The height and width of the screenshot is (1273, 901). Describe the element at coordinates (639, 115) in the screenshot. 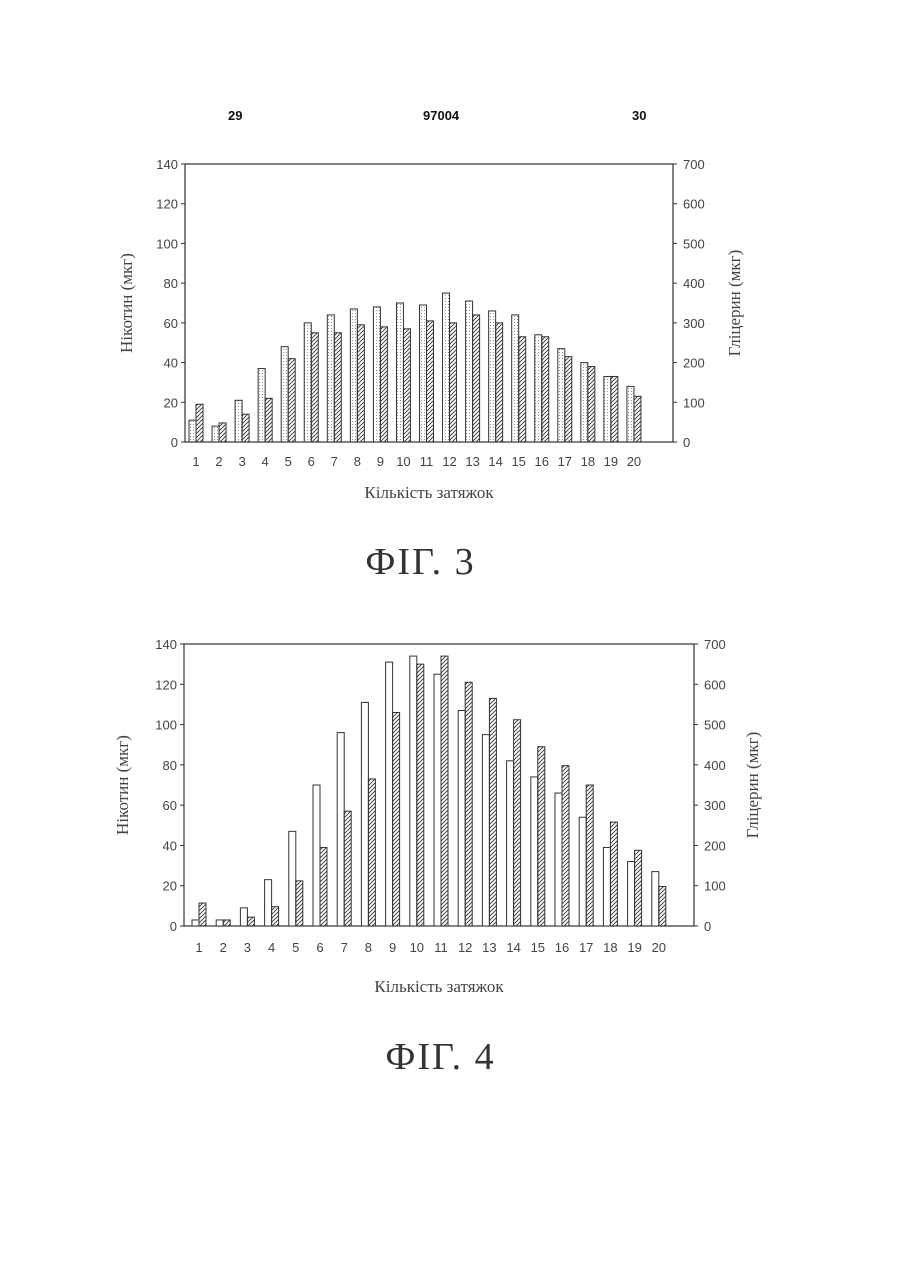

I see `page-number-right: 30` at that location.